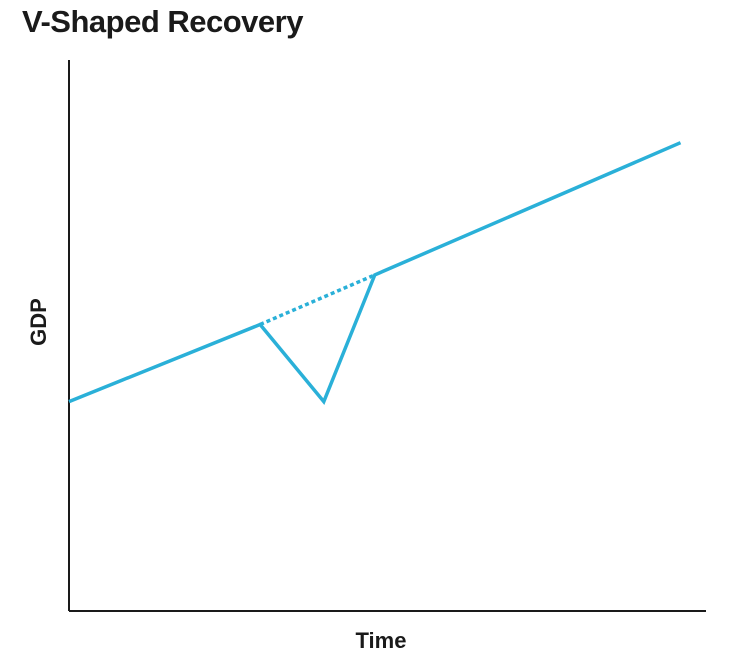 This screenshot has height=658, width=749. What do you see at coordinates (162, 21) in the screenshot?
I see `chart-title: V-Shaped Recovery` at bounding box center [162, 21].